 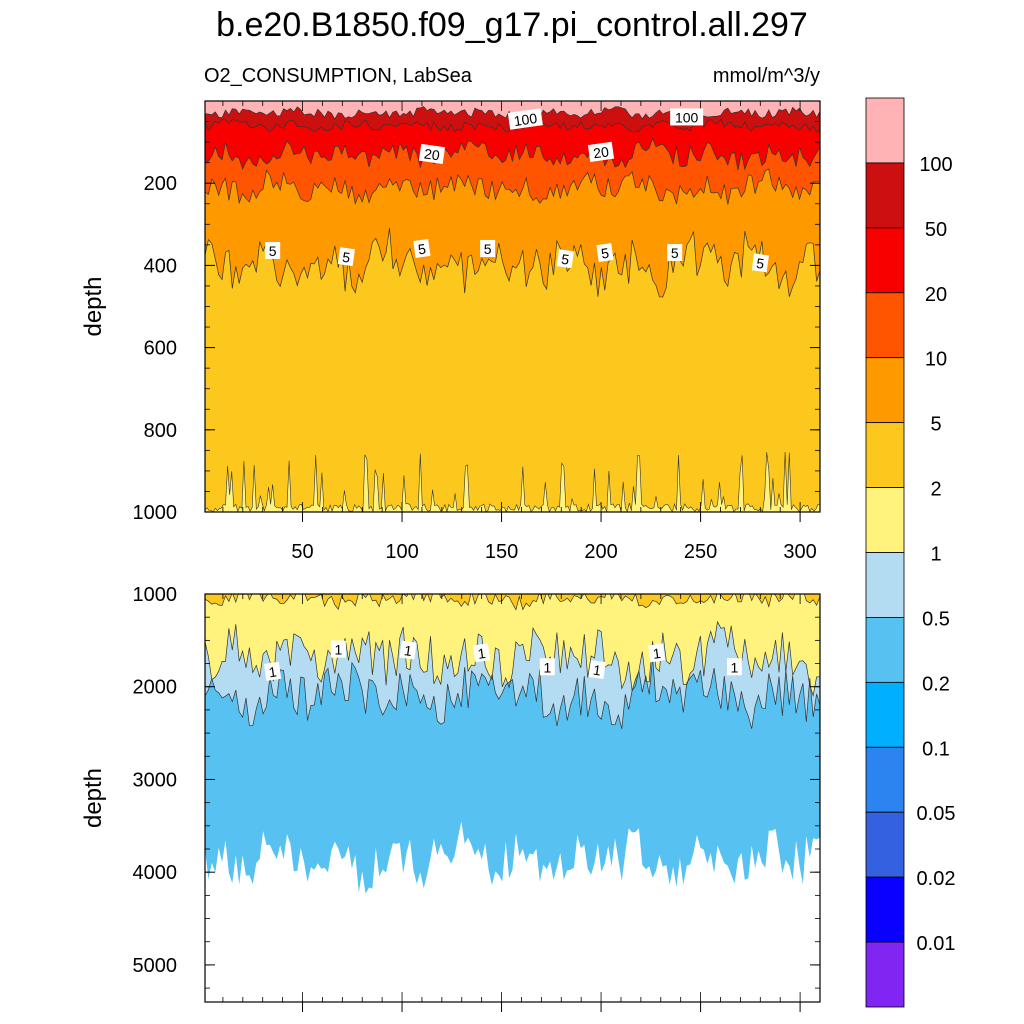 I want to click on x-tick-label: 100, so click(x=401, y=552).